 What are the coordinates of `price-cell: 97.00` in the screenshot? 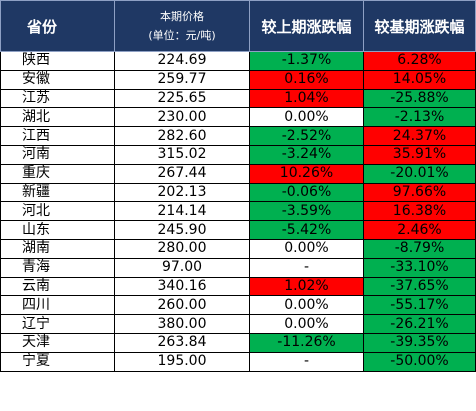 It's located at (182, 267).